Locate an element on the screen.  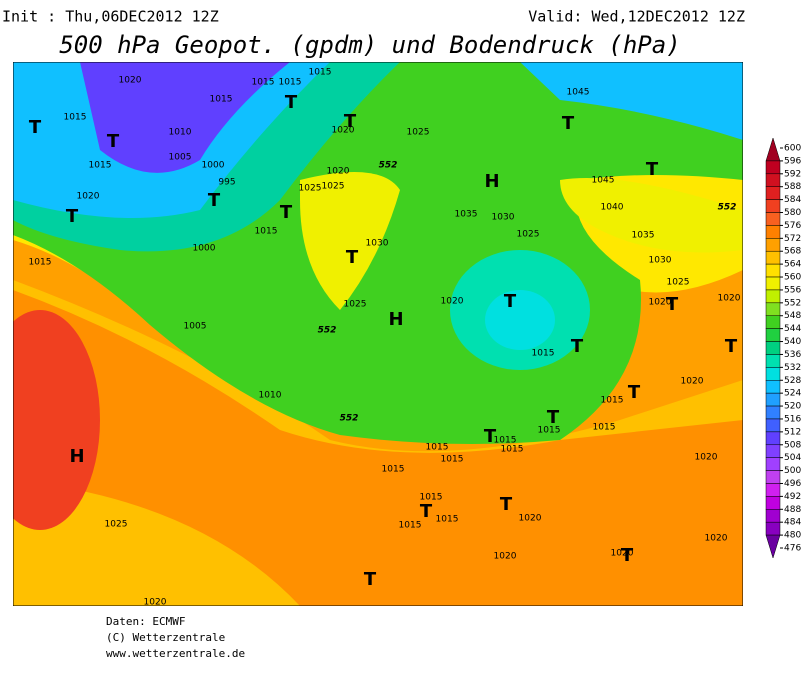
colorbar-label: 476 is located at coordinates (792, 549).